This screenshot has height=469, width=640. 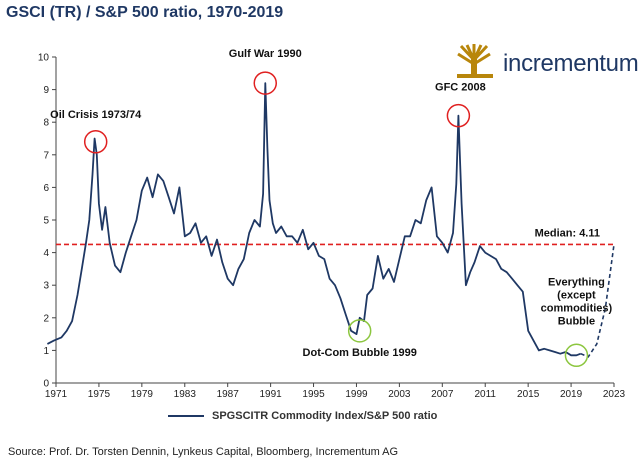 What do you see at coordinates (99, 394) in the screenshot?
I see `x-tick-label: 1975` at bounding box center [99, 394].